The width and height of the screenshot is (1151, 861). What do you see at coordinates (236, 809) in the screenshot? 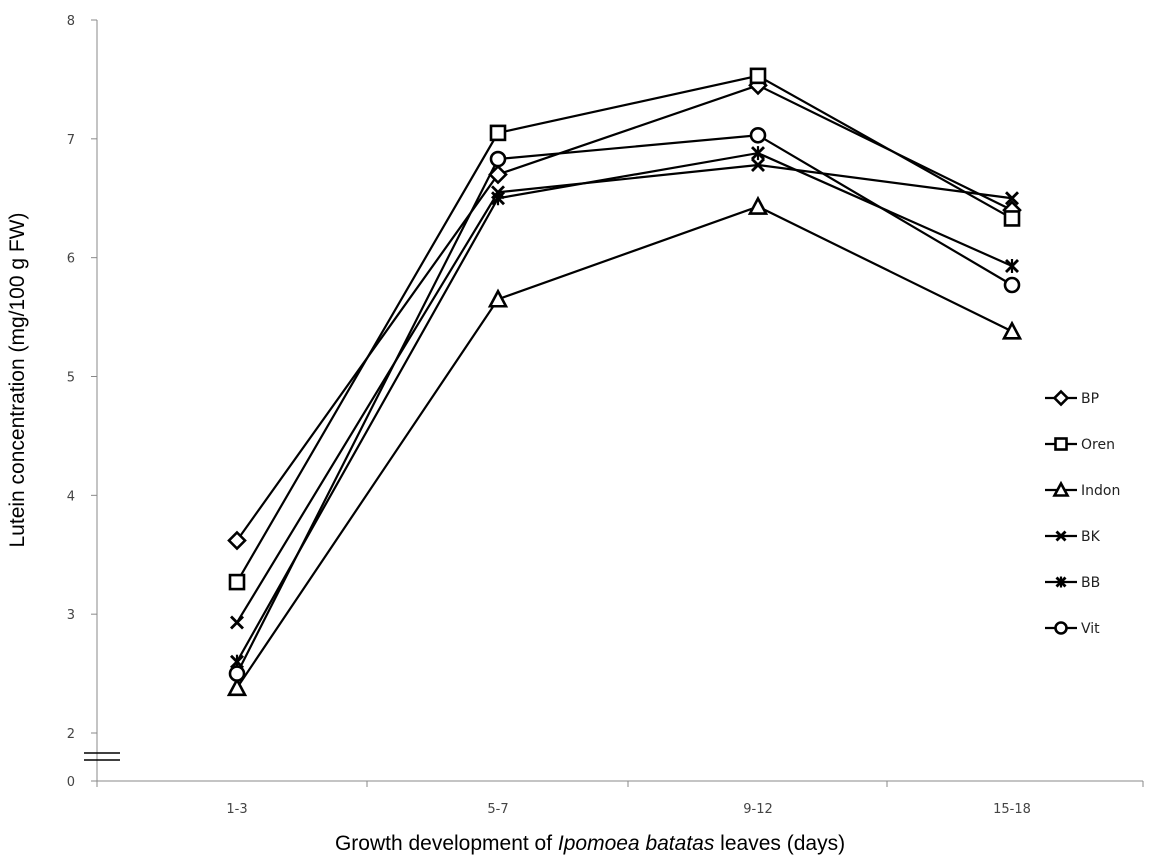
I see `x-tick-label: 1-3` at bounding box center [236, 809].